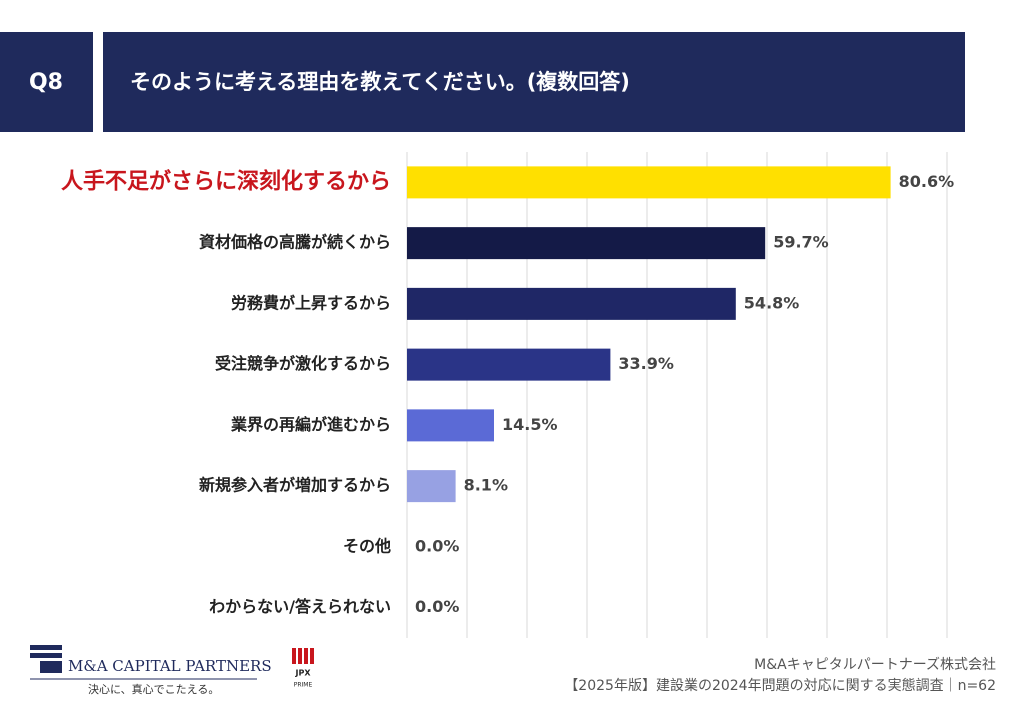 The width and height of the screenshot is (1024, 707). Describe the element at coordinates (295, 485) in the screenshot. I see `category-label: 新規参入者が増加するから` at that location.